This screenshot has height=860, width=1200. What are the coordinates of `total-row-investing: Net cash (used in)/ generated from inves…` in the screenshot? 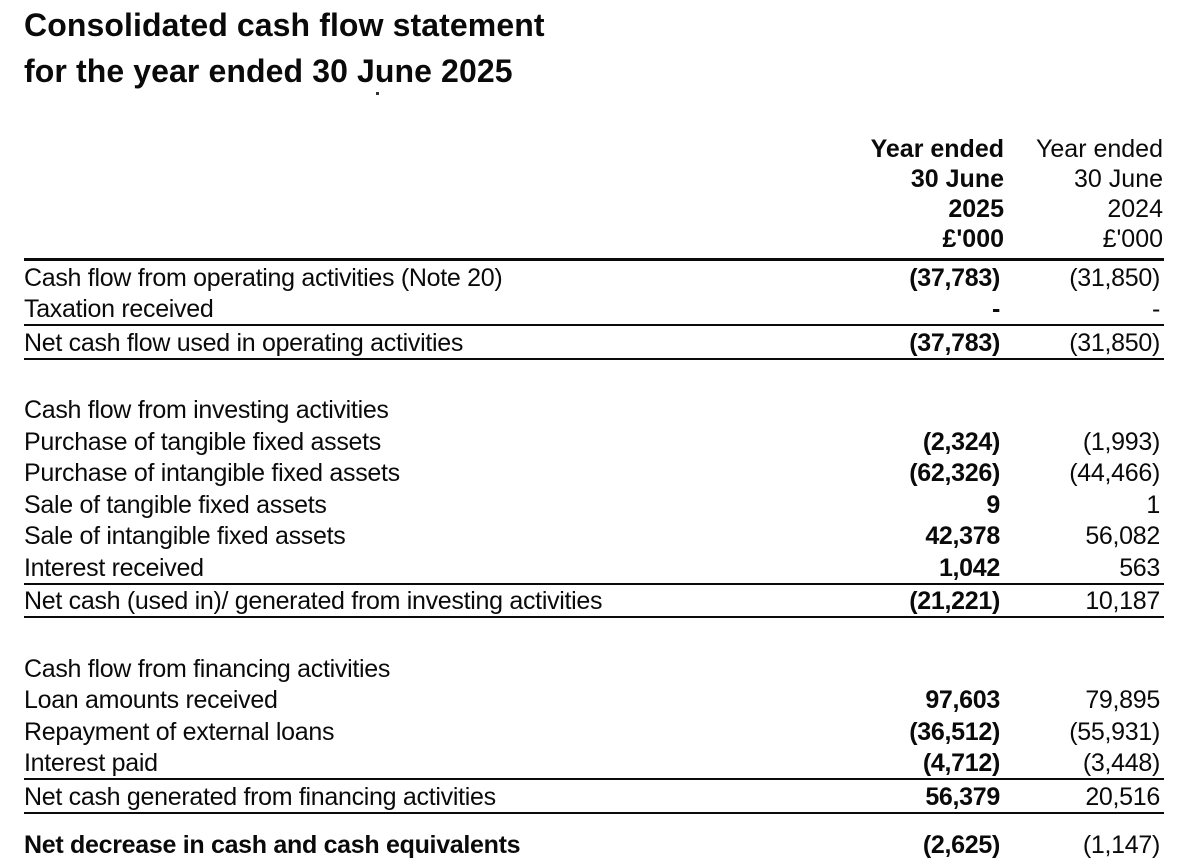 It's located at (594, 601).